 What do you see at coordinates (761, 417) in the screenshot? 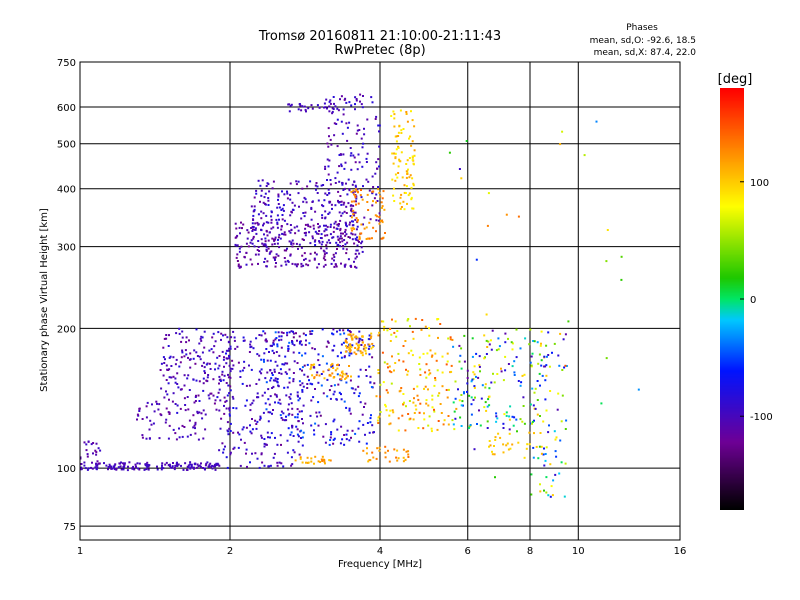
I see `colorbar-tick-label: -100` at bounding box center [761, 417].